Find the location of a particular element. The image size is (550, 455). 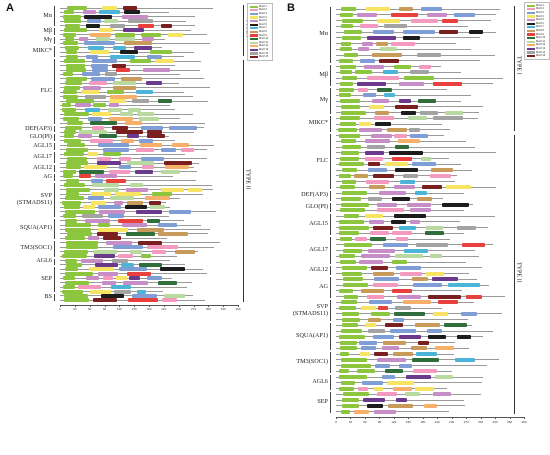

x-tick-label: 0 is located at coordinates (60, 309).